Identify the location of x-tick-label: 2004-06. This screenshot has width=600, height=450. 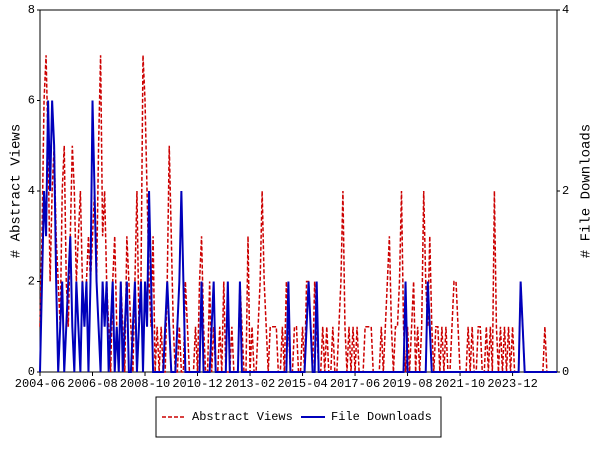
(40, 384).